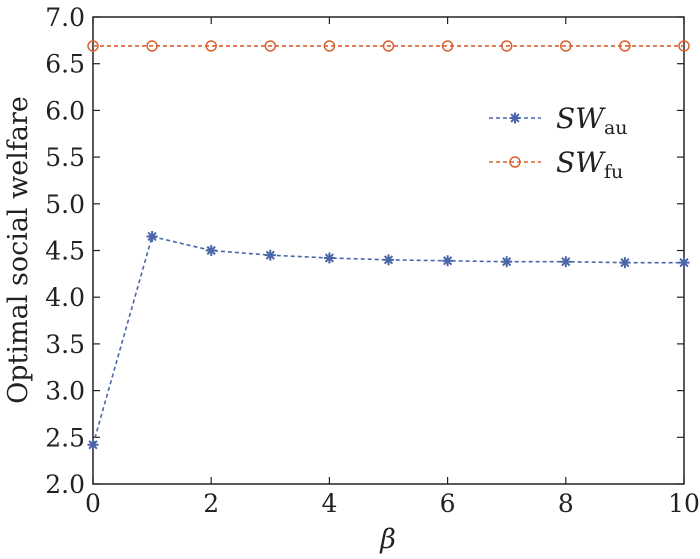 The image size is (700, 559). Describe the element at coordinates (329, 503) in the screenshot. I see `x-tick-label: 4` at that location.